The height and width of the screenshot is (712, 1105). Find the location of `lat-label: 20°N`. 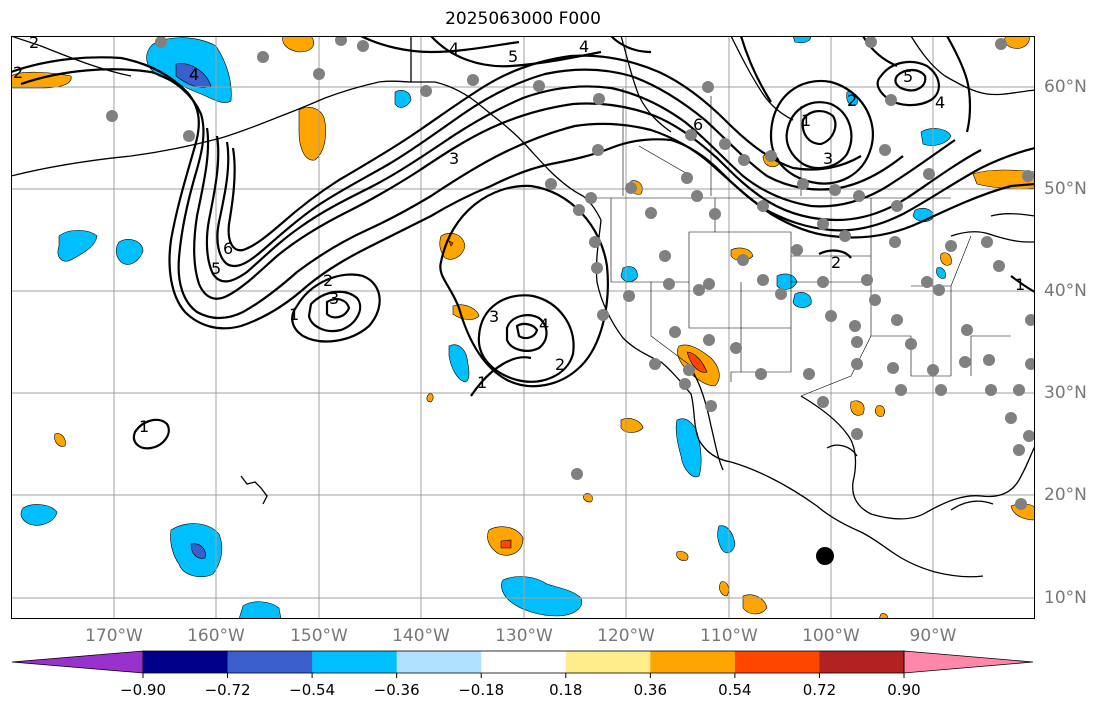

lat-label: 20°N is located at coordinates (1065, 495).